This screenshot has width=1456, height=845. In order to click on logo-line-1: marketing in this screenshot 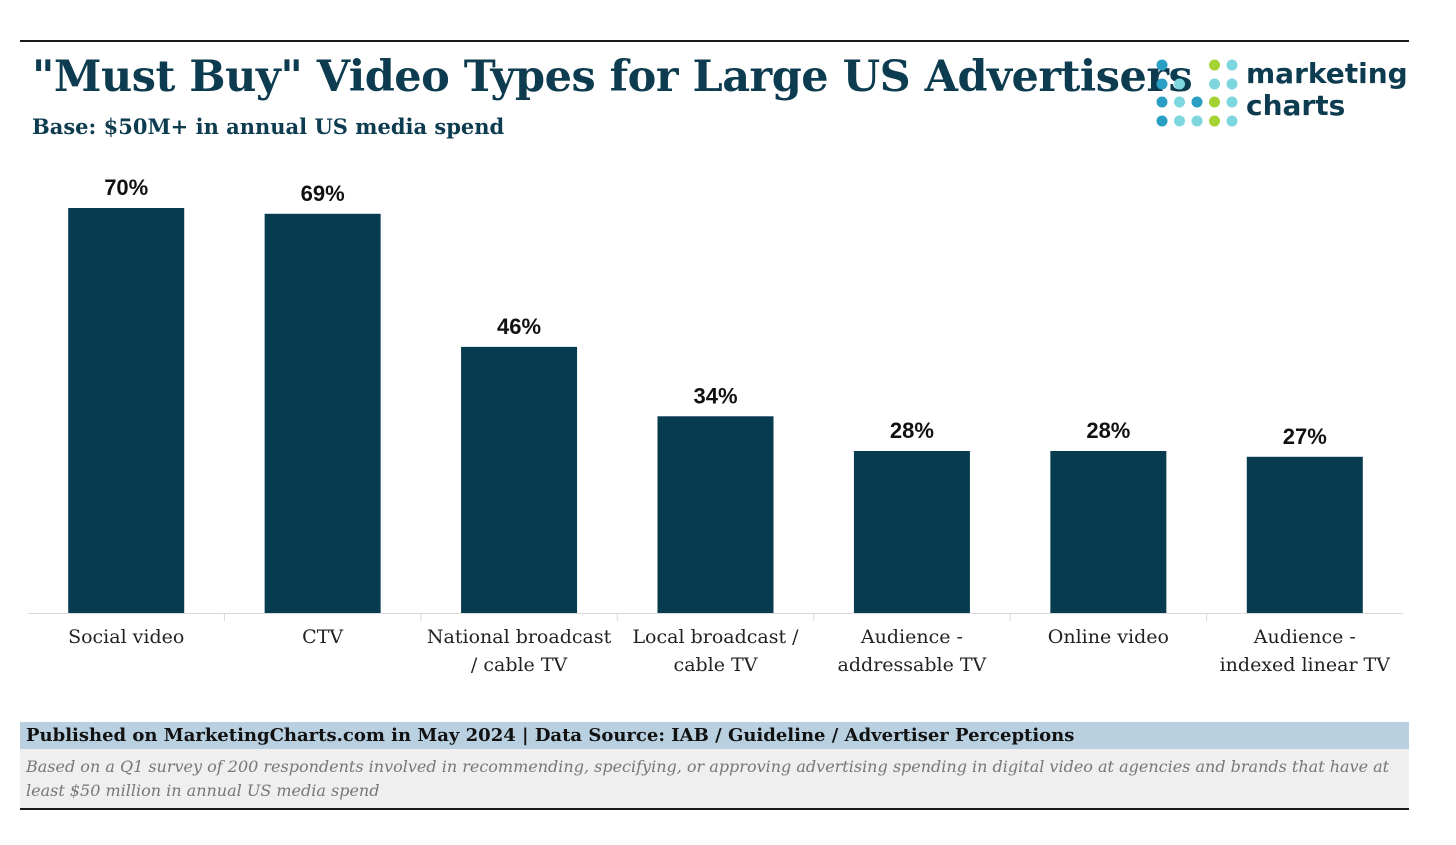, I will do `click(1327, 73)`.